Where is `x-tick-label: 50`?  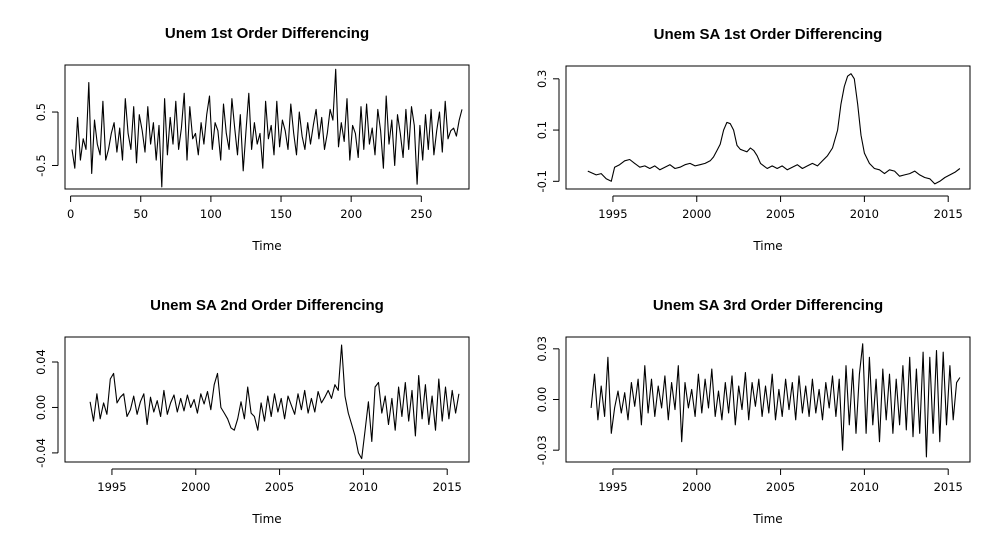 x-tick-label: 50 is located at coordinates (140, 214).